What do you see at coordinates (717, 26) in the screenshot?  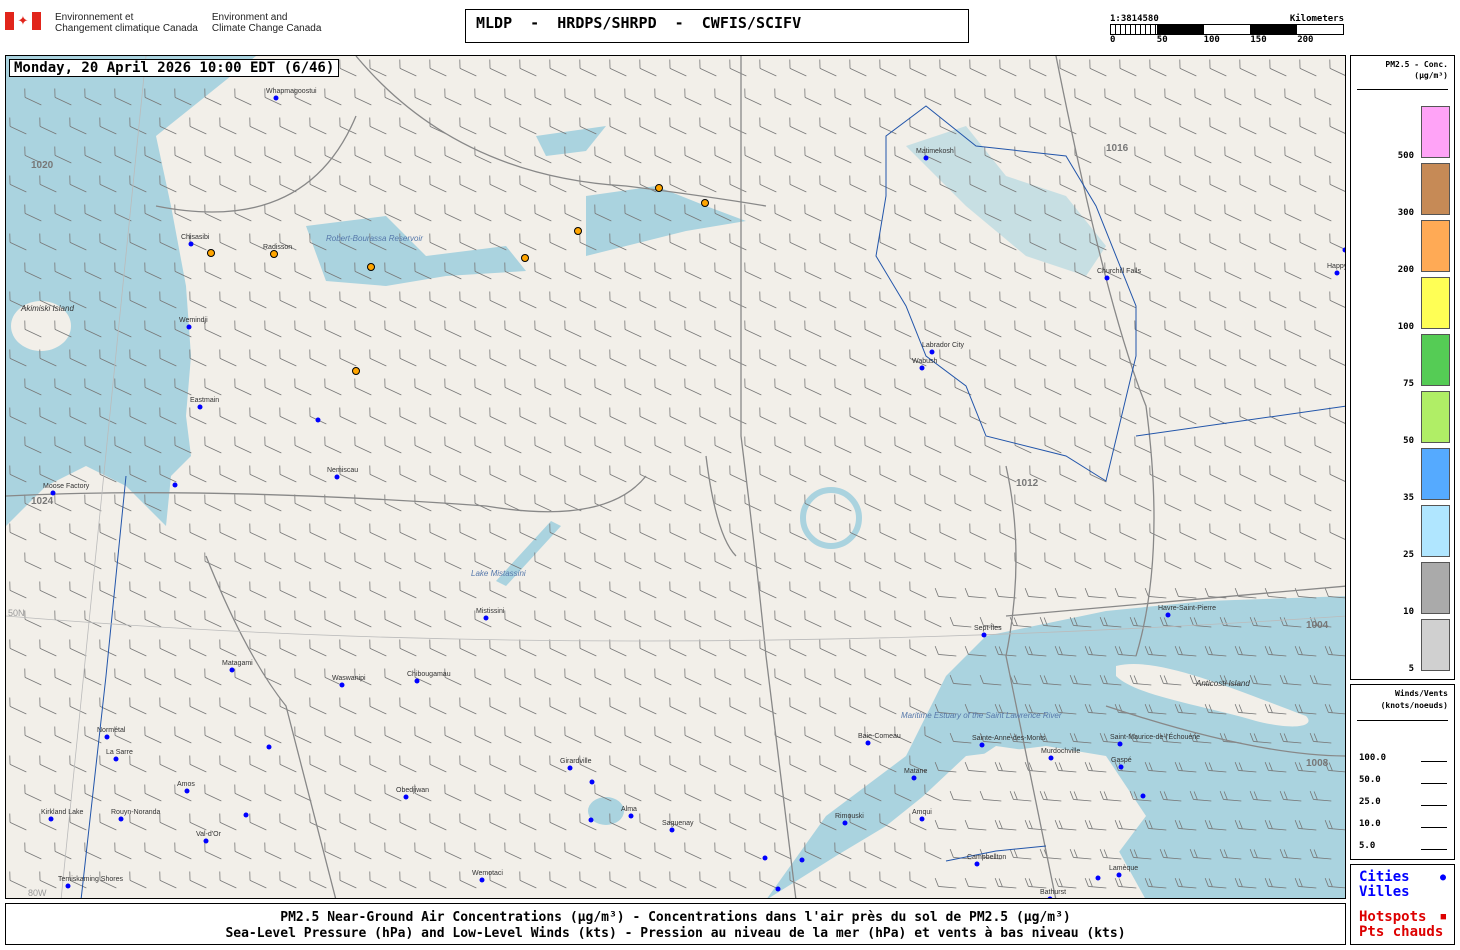 I see `page-title: MLDP - HRDPS/SHRPD - CWFIS/SCIFV` at bounding box center [717, 26].